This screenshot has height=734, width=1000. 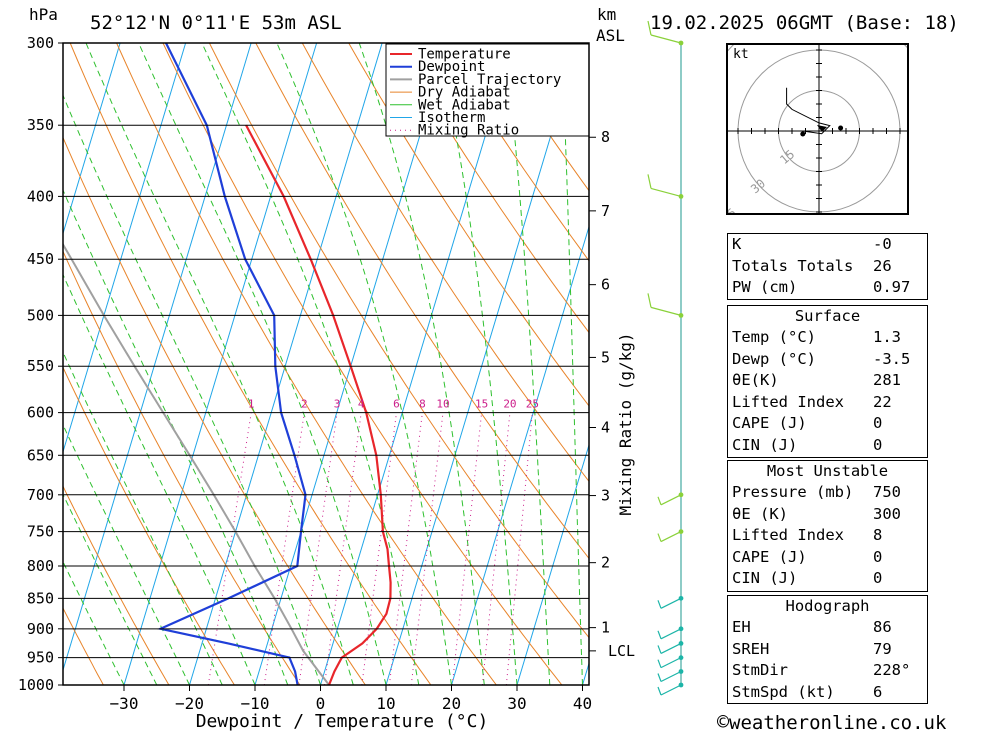 I want to click on mu-label: Pressure (mb), so click(x=793, y=492).